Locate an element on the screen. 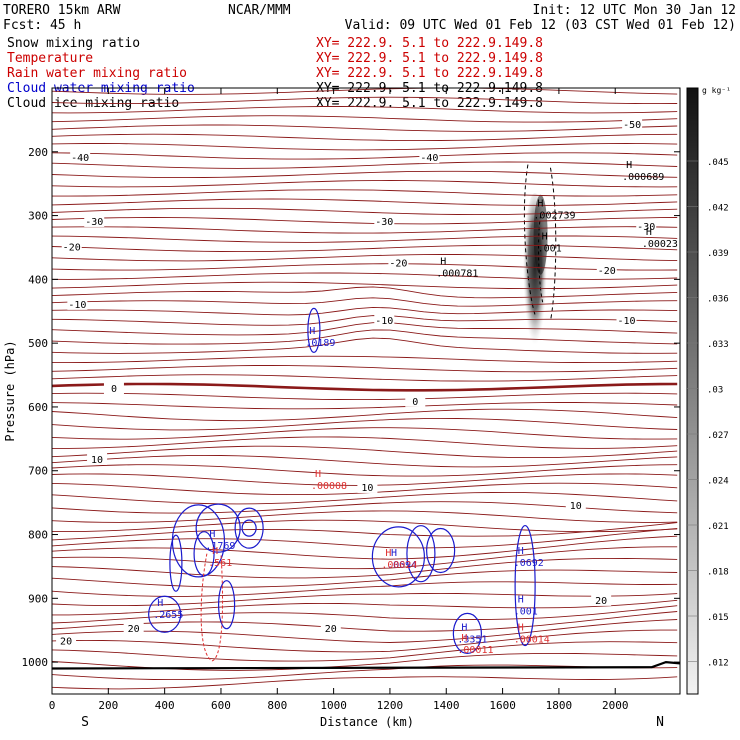  x-tick-label: 1800 is located at coordinates (559, 705).